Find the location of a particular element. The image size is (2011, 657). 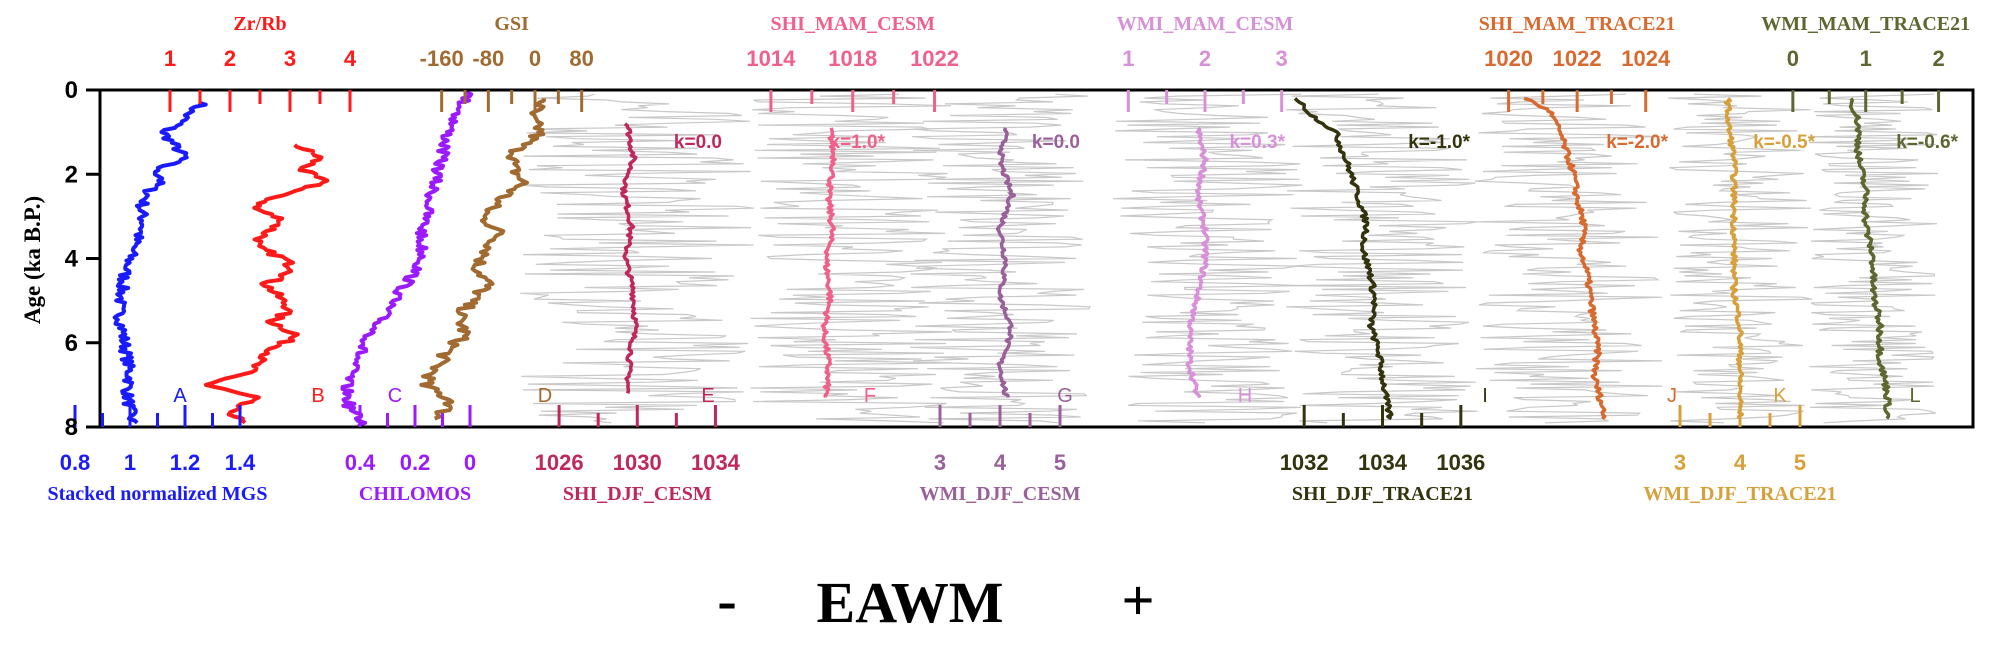

axis-E: 1026 1030 1034 SHI_DJF_CESM Ek=0.0 is located at coordinates (638, 318).